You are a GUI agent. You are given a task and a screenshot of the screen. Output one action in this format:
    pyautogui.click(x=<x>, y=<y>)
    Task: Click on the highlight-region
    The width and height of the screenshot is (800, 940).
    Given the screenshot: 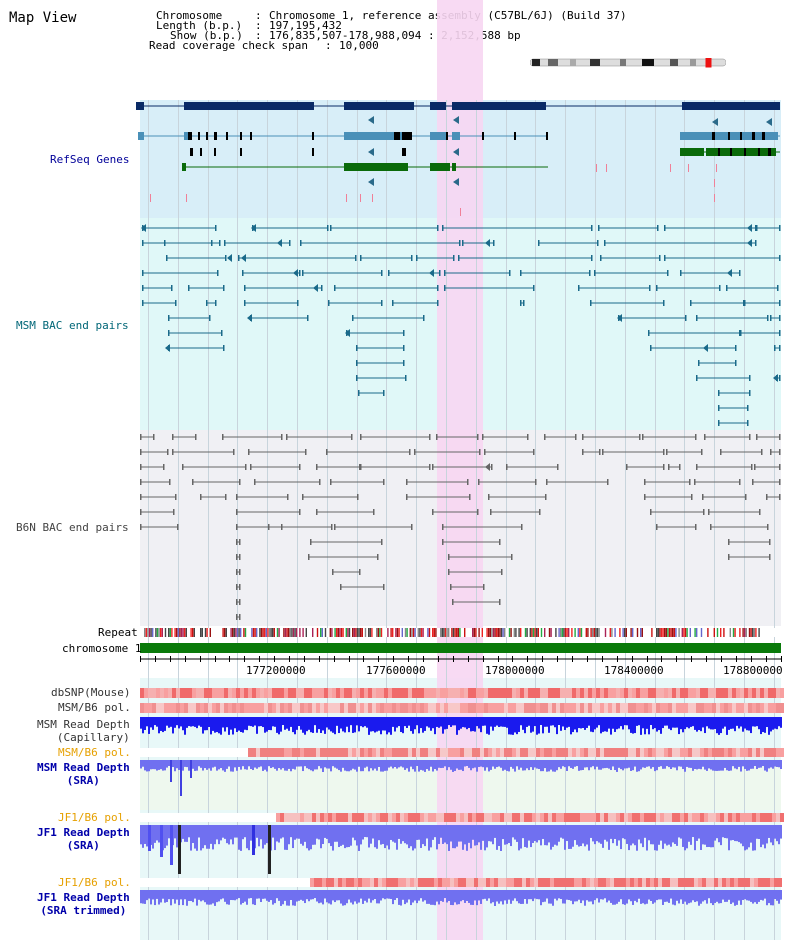 What is the action you would take?
    pyautogui.click(x=460, y=470)
    